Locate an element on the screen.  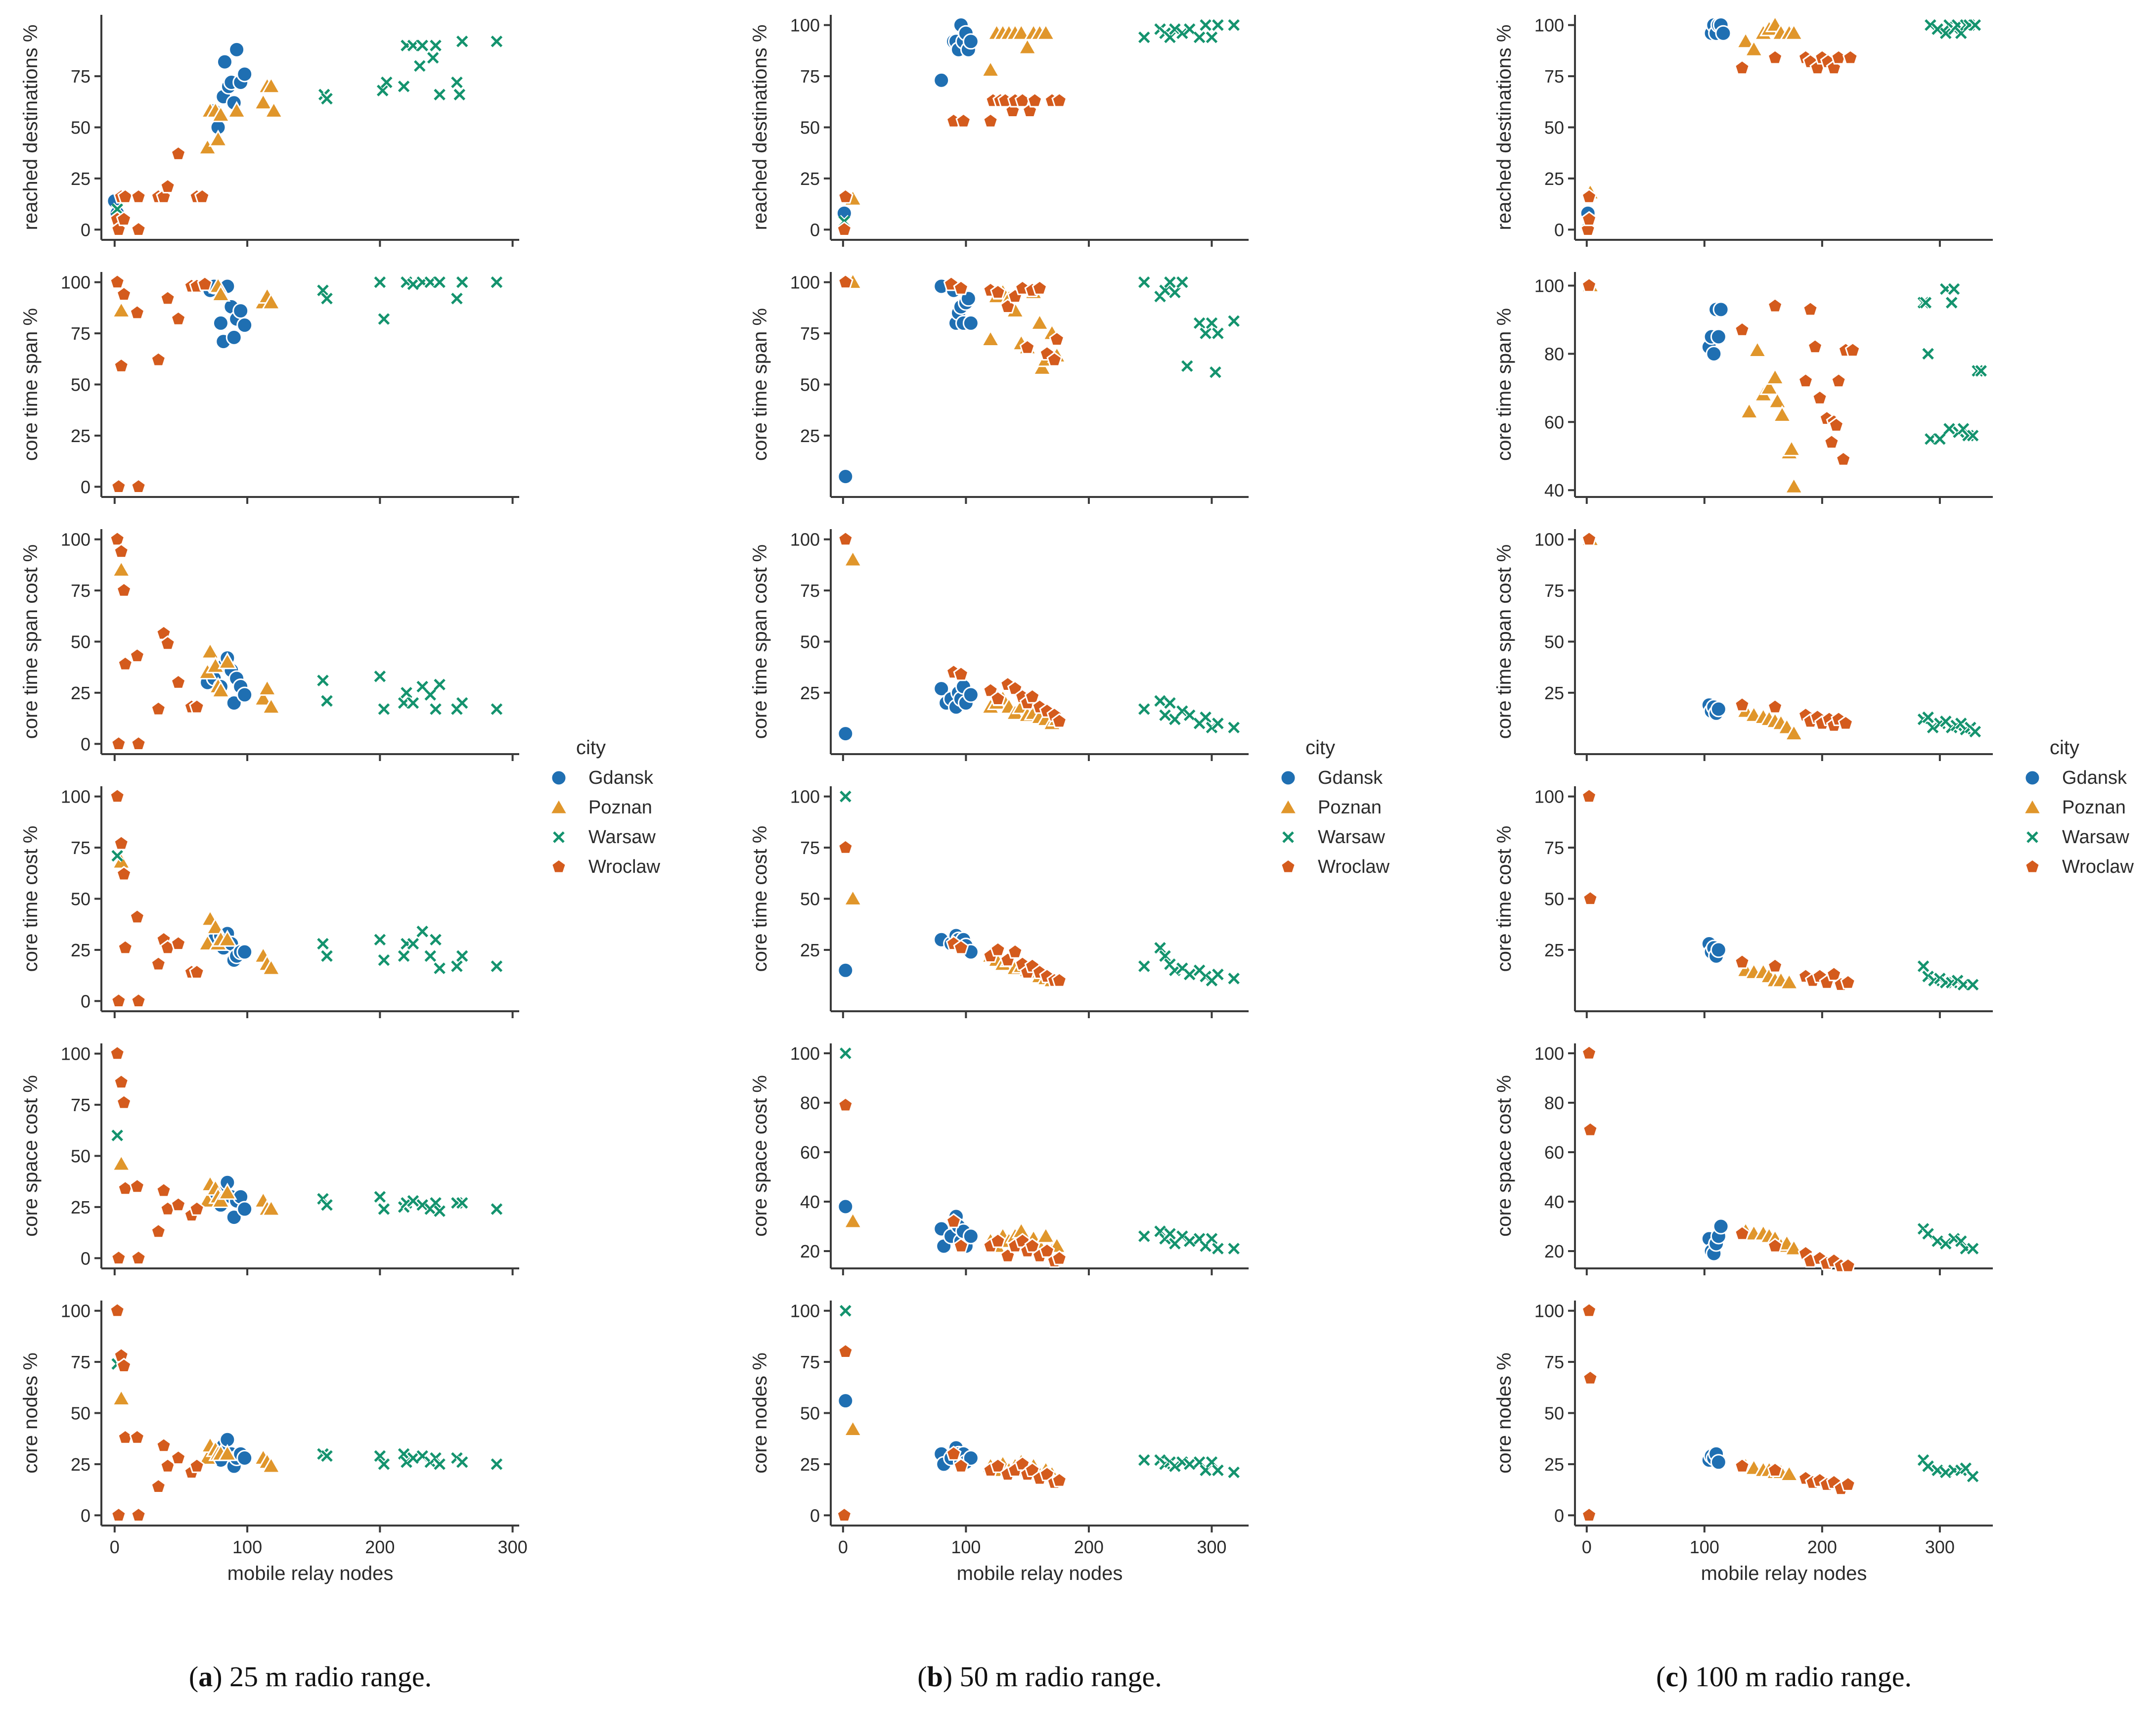
panel-c-1: 0 25 50 75 100 reached destinations % is located at coordinates (1743, 131).